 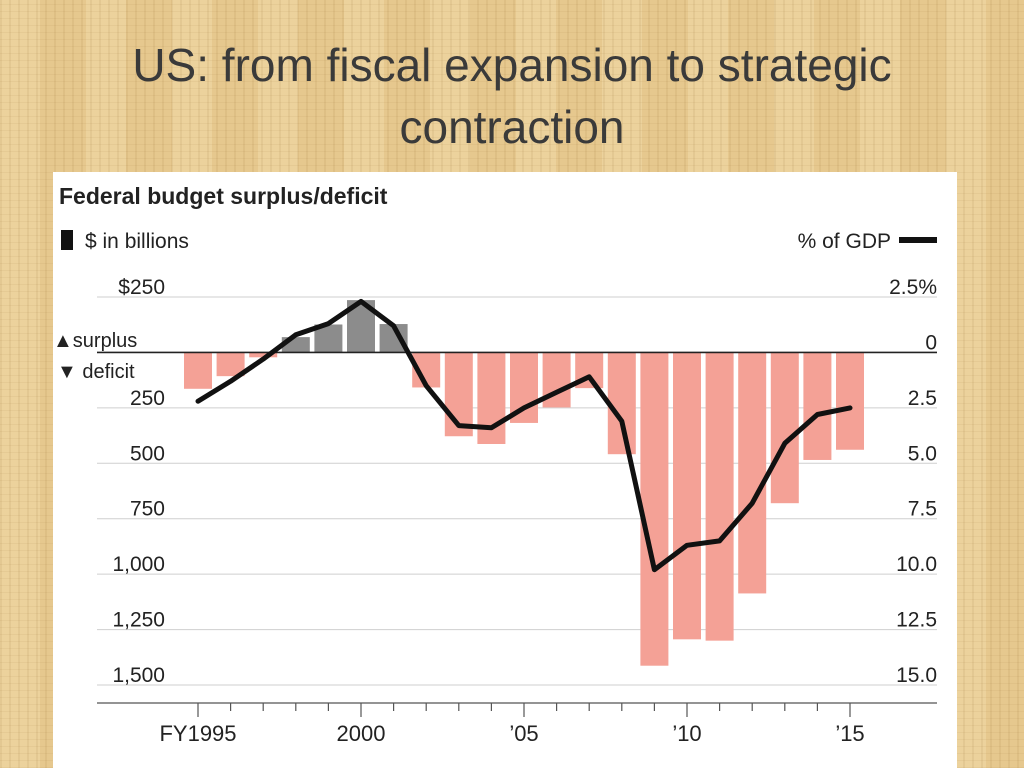 What do you see at coordinates (96, 372) in the screenshot?
I see `deficit-label: ▼ deficit` at bounding box center [96, 372].